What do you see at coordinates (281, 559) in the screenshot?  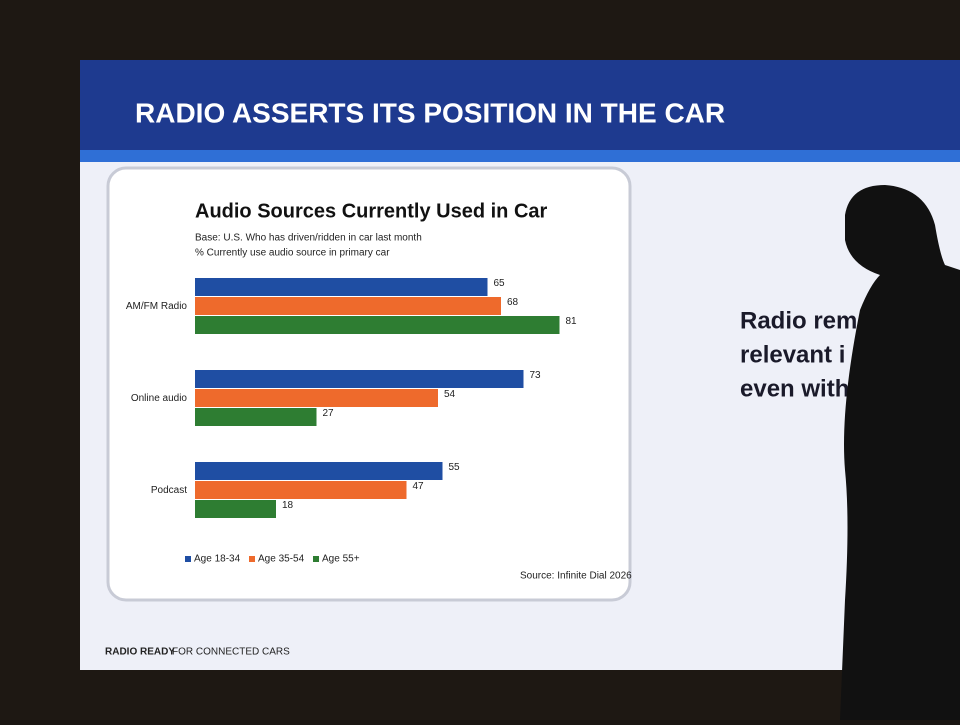 I see `legend-label: Age 35-54` at bounding box center [281, 559].